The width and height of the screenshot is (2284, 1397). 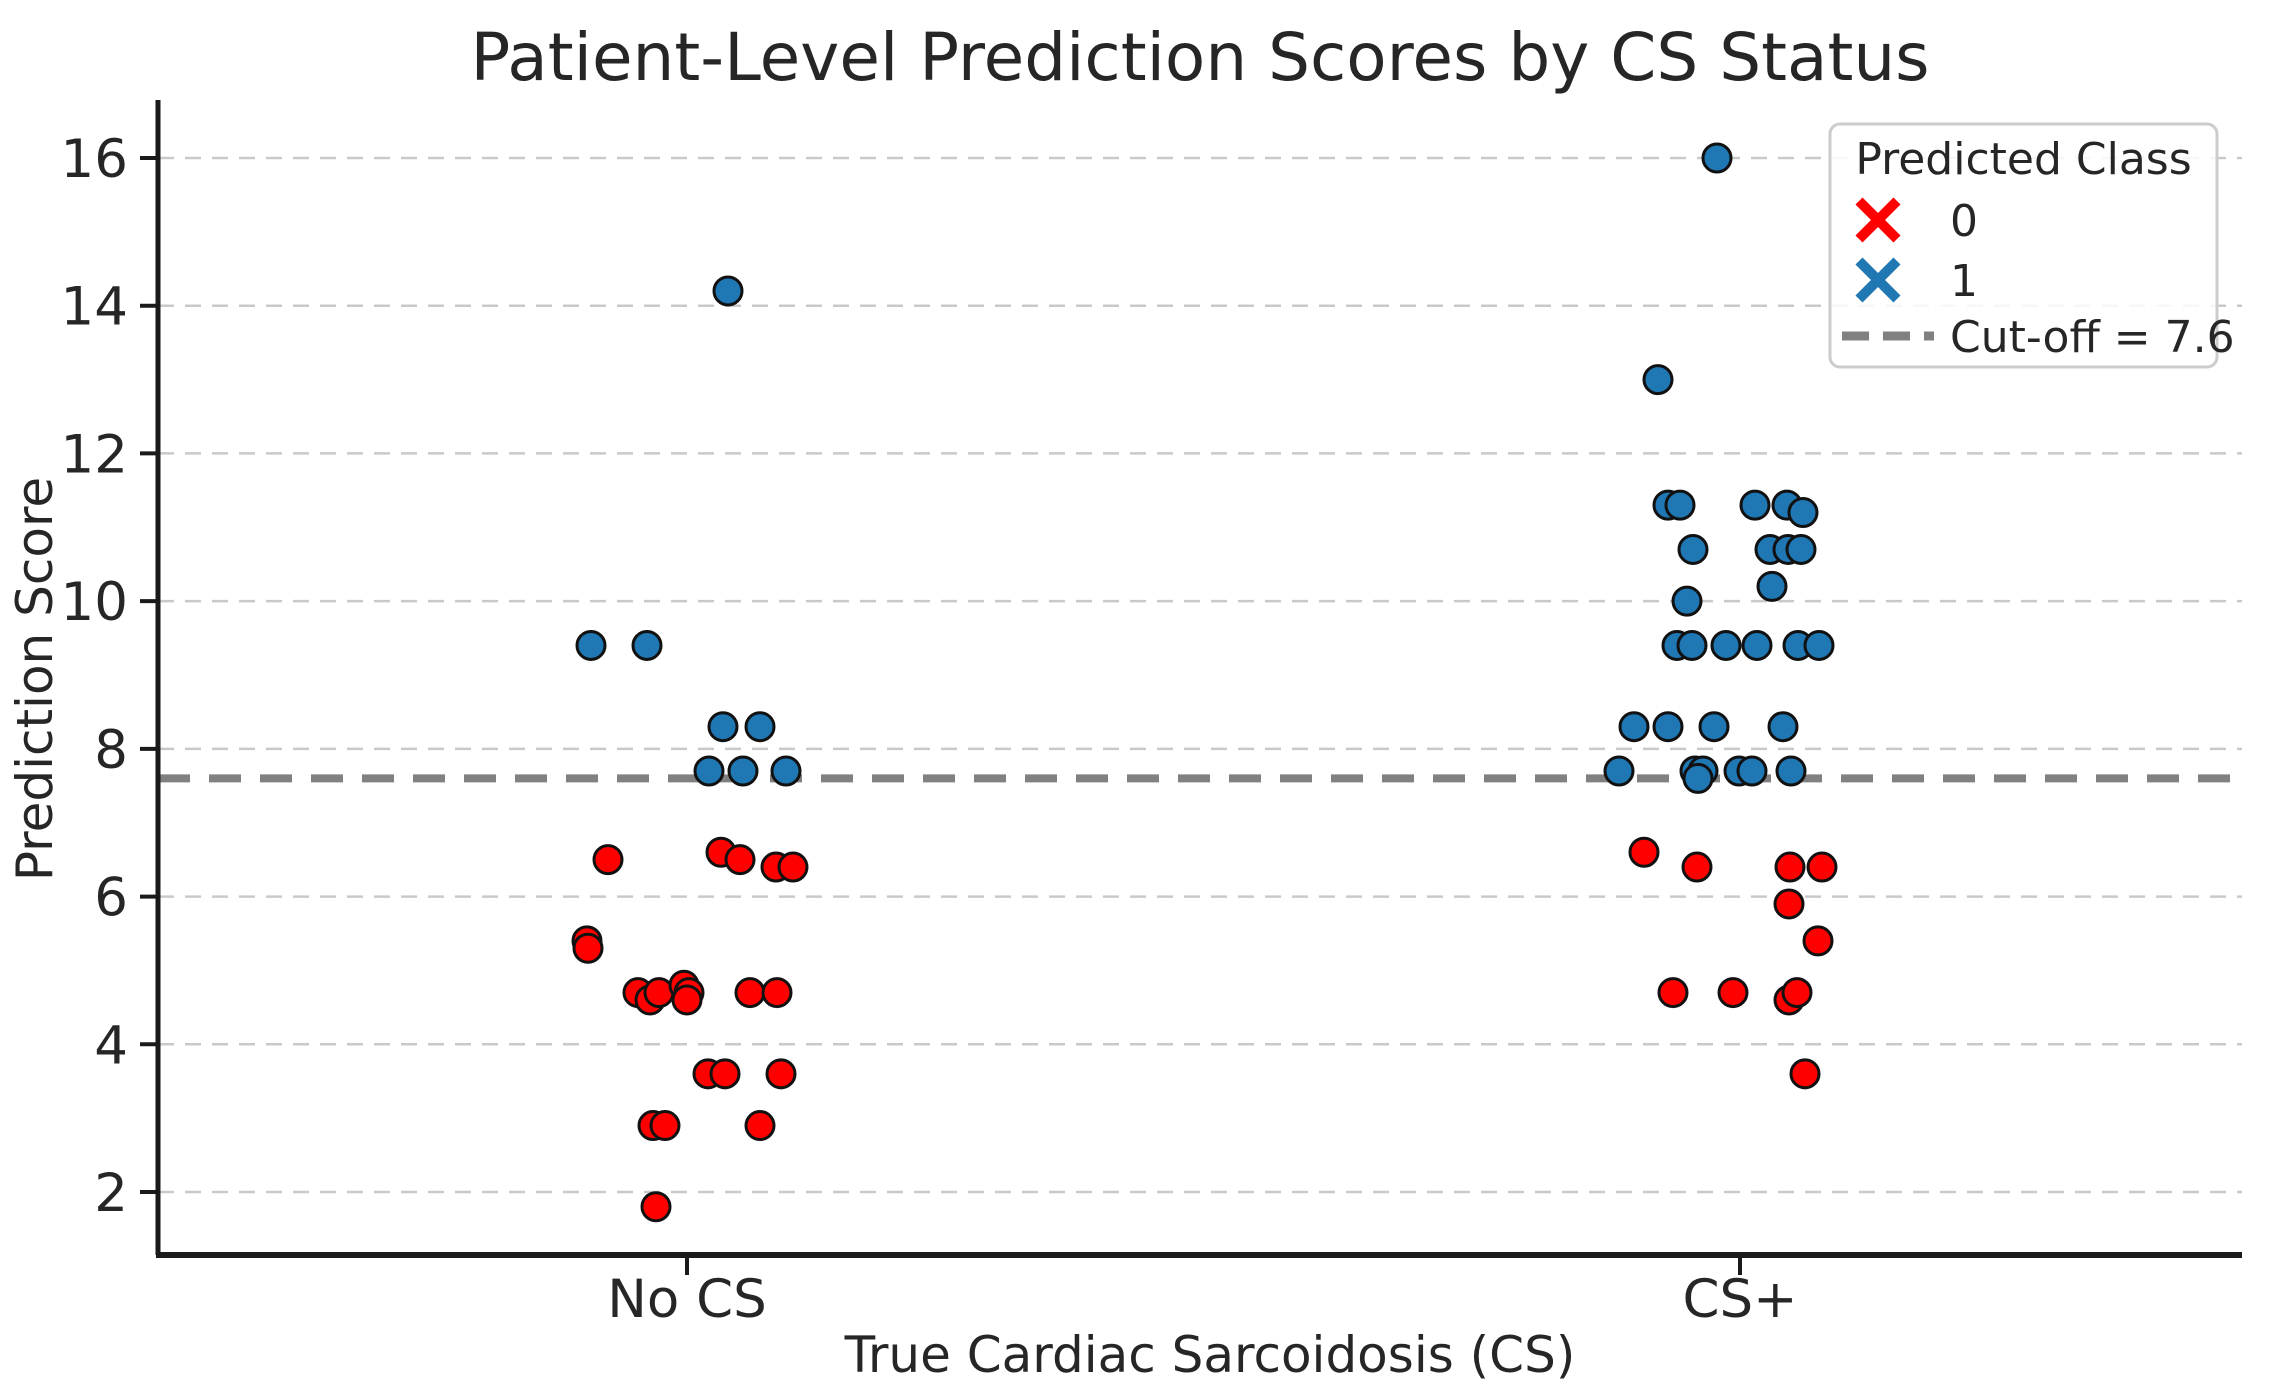 I want to click on x-tick-label: No CS, so click(x=687, y=1299).